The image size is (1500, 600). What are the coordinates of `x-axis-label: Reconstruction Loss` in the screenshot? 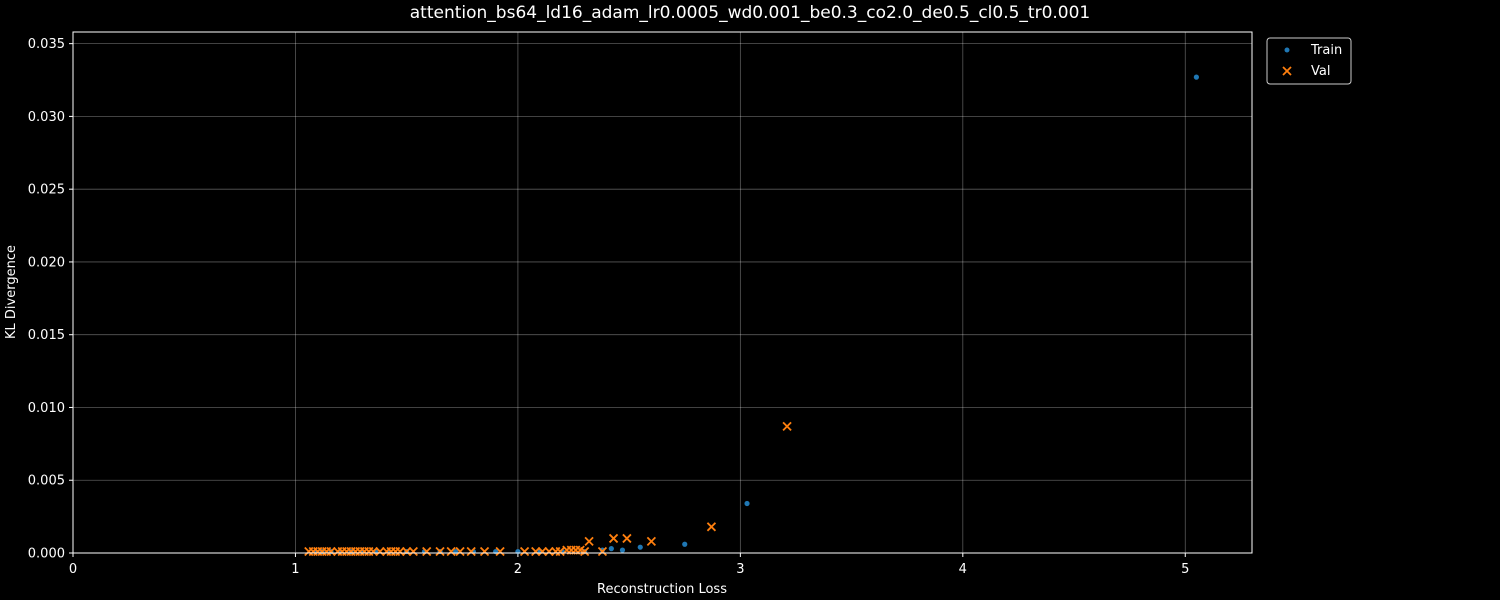 It's located at (662, 589).